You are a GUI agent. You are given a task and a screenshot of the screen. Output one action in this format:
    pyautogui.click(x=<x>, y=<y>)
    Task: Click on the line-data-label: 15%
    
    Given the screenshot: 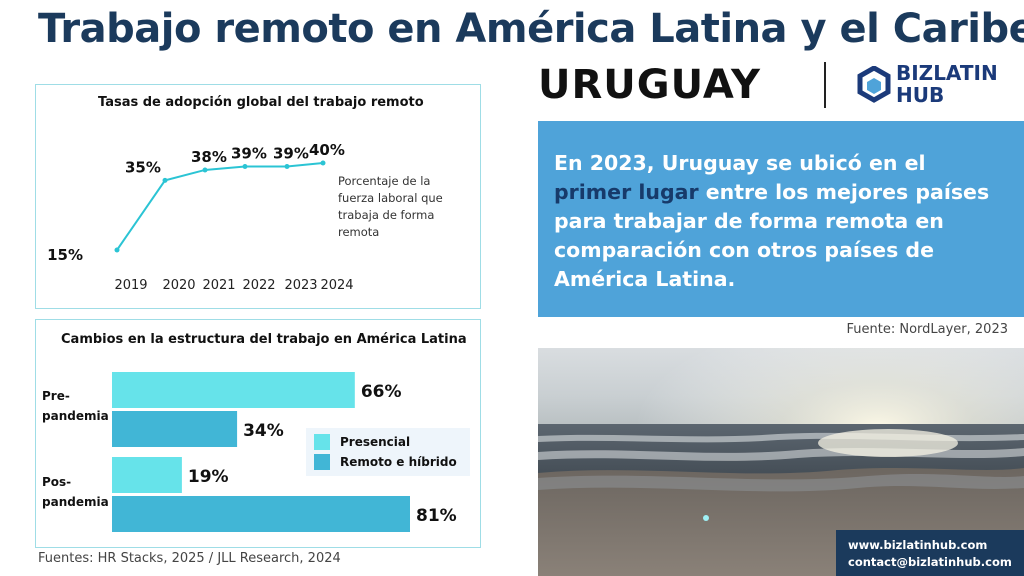 What is the action you would take?
    pyautogui.click(x=65, y=255)
    